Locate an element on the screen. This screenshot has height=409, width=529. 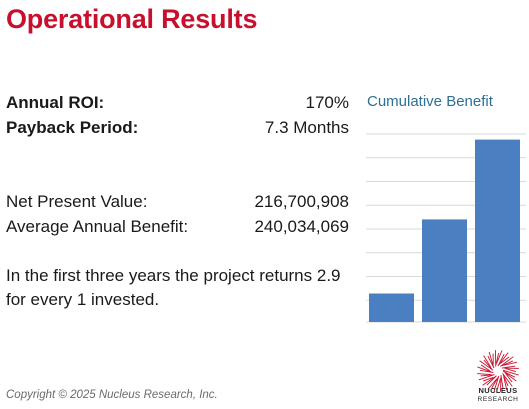
annual-roi-label: Annual ROI: is located at coordinates (55, 102).